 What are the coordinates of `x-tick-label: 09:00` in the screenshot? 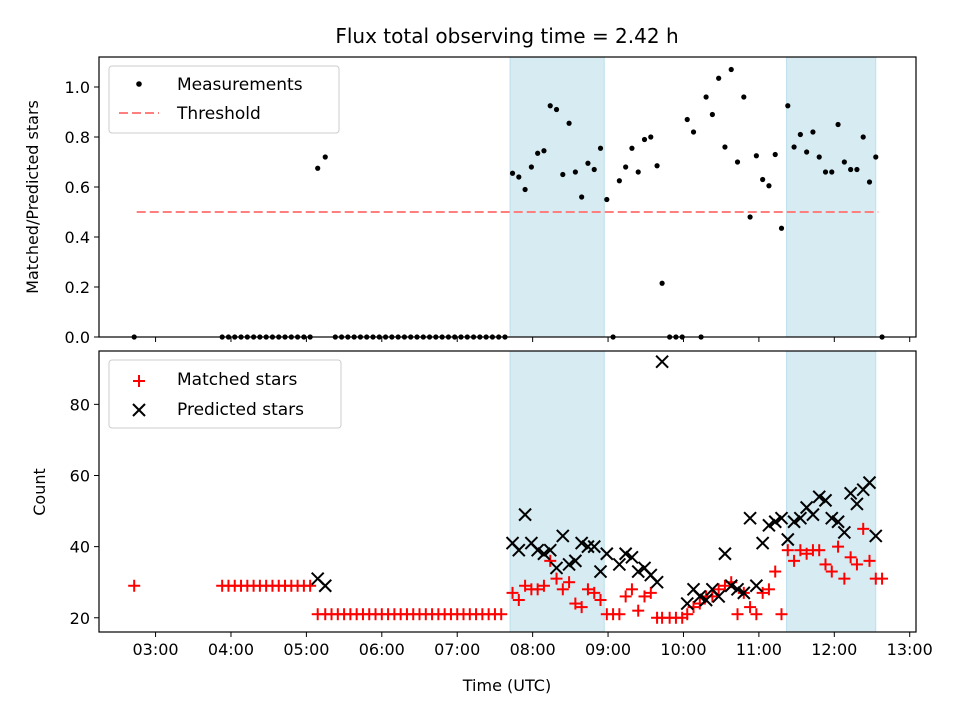 It's located at (608, 649).